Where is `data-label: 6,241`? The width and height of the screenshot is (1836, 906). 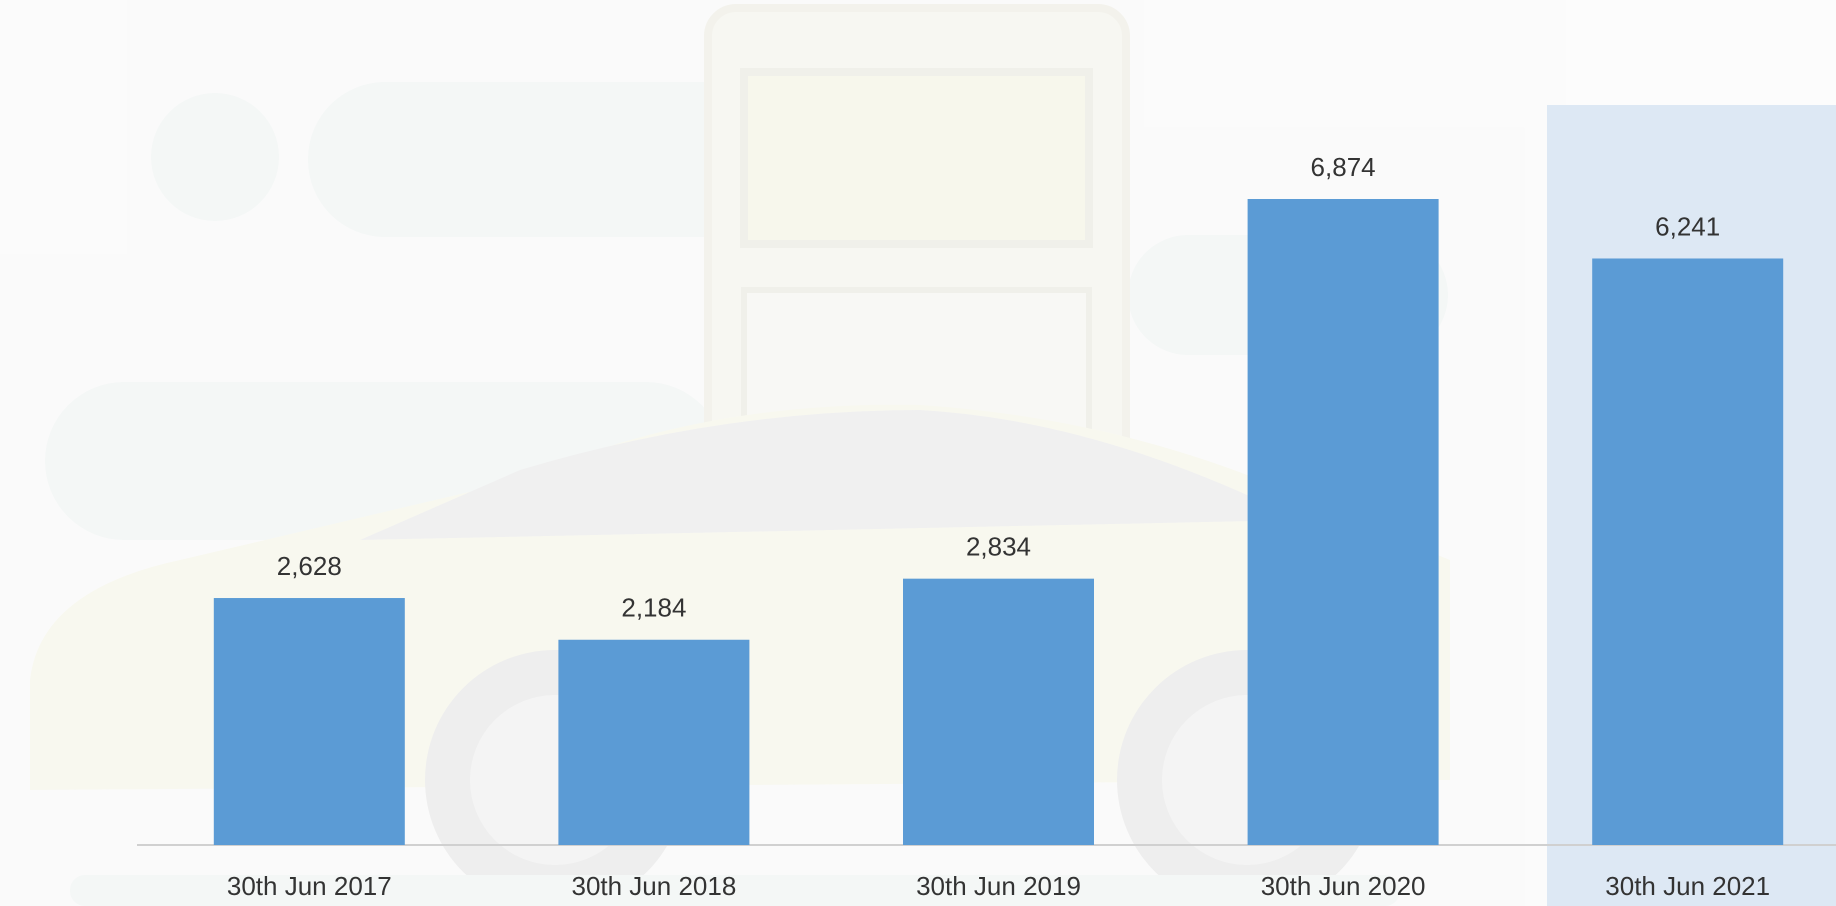 data-label: 6,241 is located at coordinates (1687, 226).